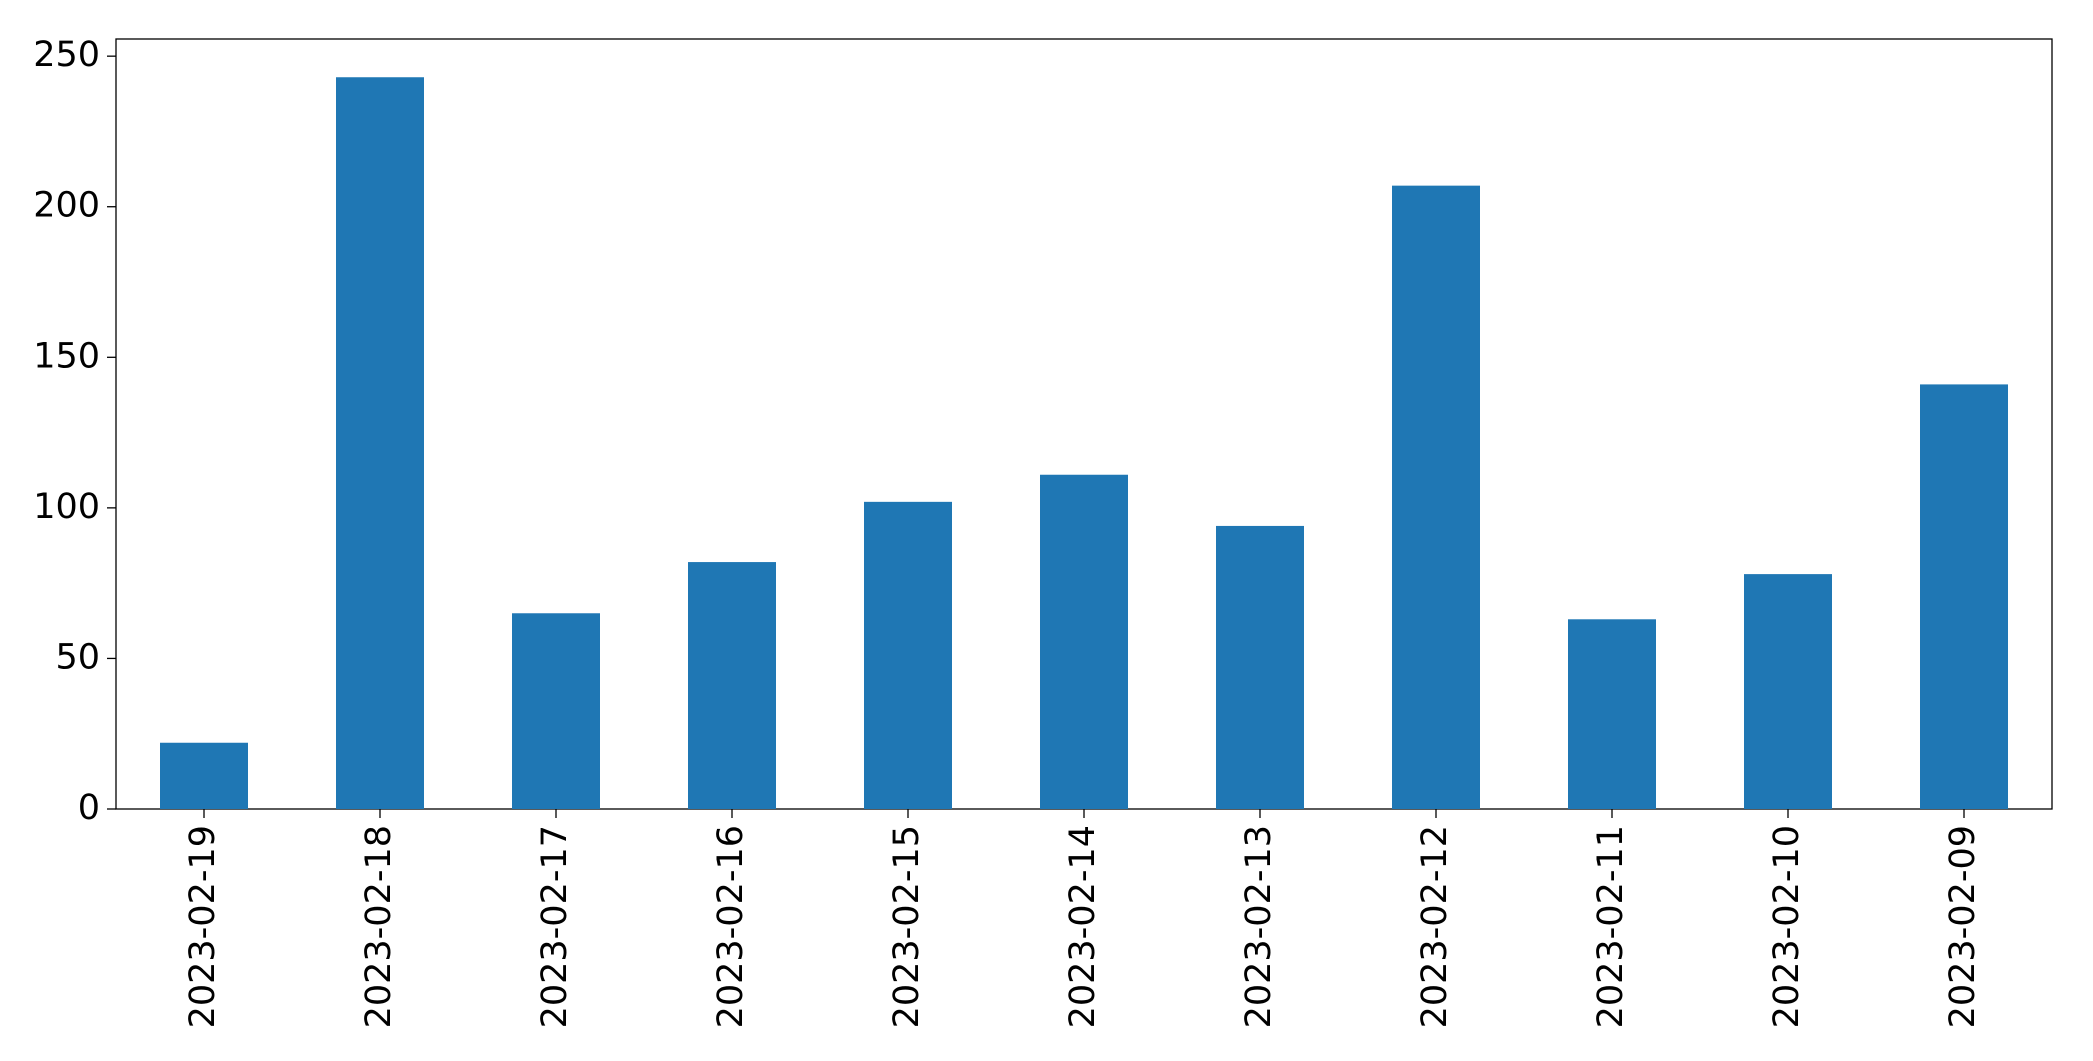  Describe the element at coordinates (66, 356) in the screenshot. I see `y-tick-label: 150` at that location.